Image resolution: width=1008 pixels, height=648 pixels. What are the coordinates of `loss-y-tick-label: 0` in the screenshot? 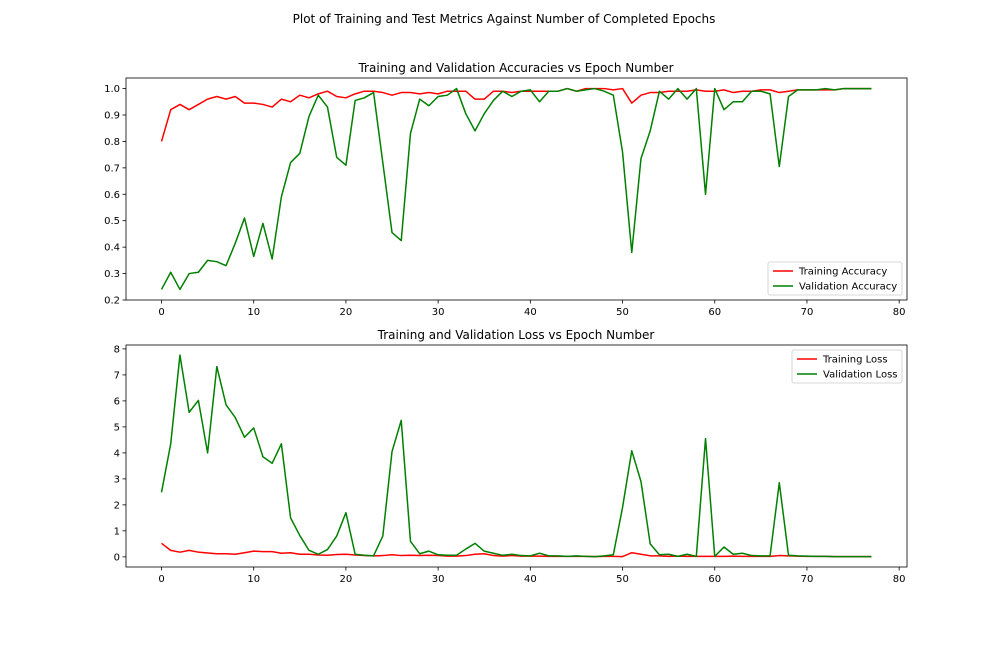 It's located at (117, 557).